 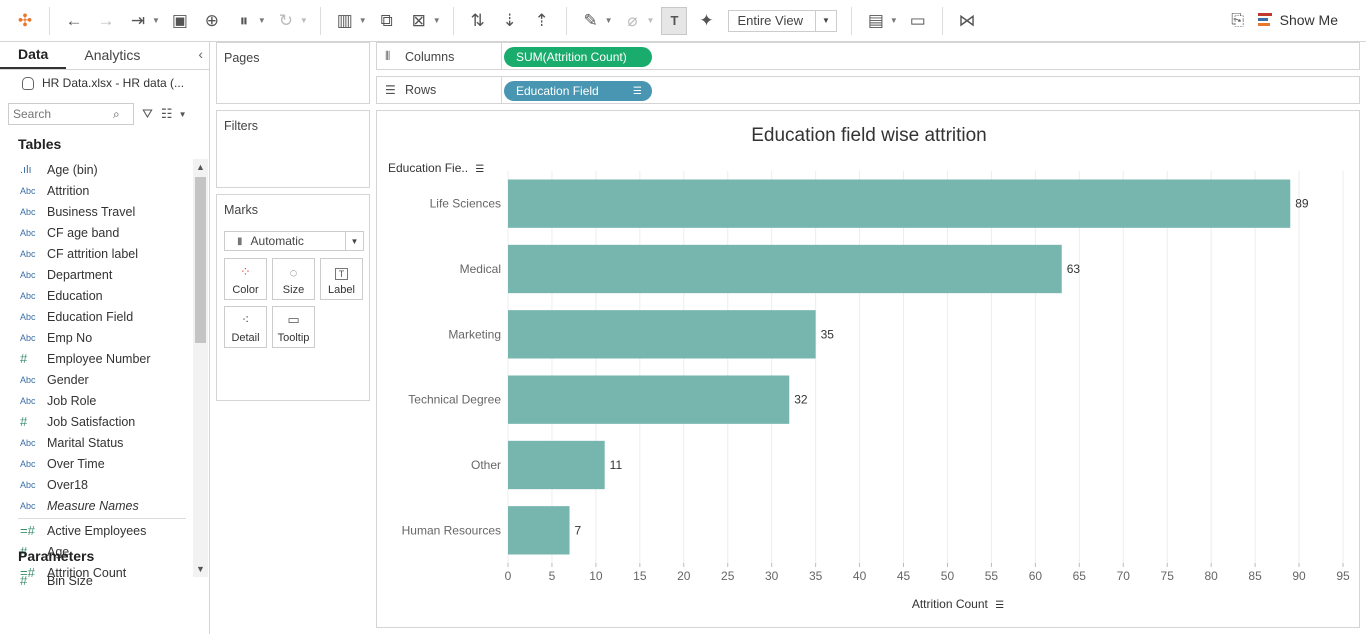 I want to click on toolbar-divider, so click(x=851, y=20).